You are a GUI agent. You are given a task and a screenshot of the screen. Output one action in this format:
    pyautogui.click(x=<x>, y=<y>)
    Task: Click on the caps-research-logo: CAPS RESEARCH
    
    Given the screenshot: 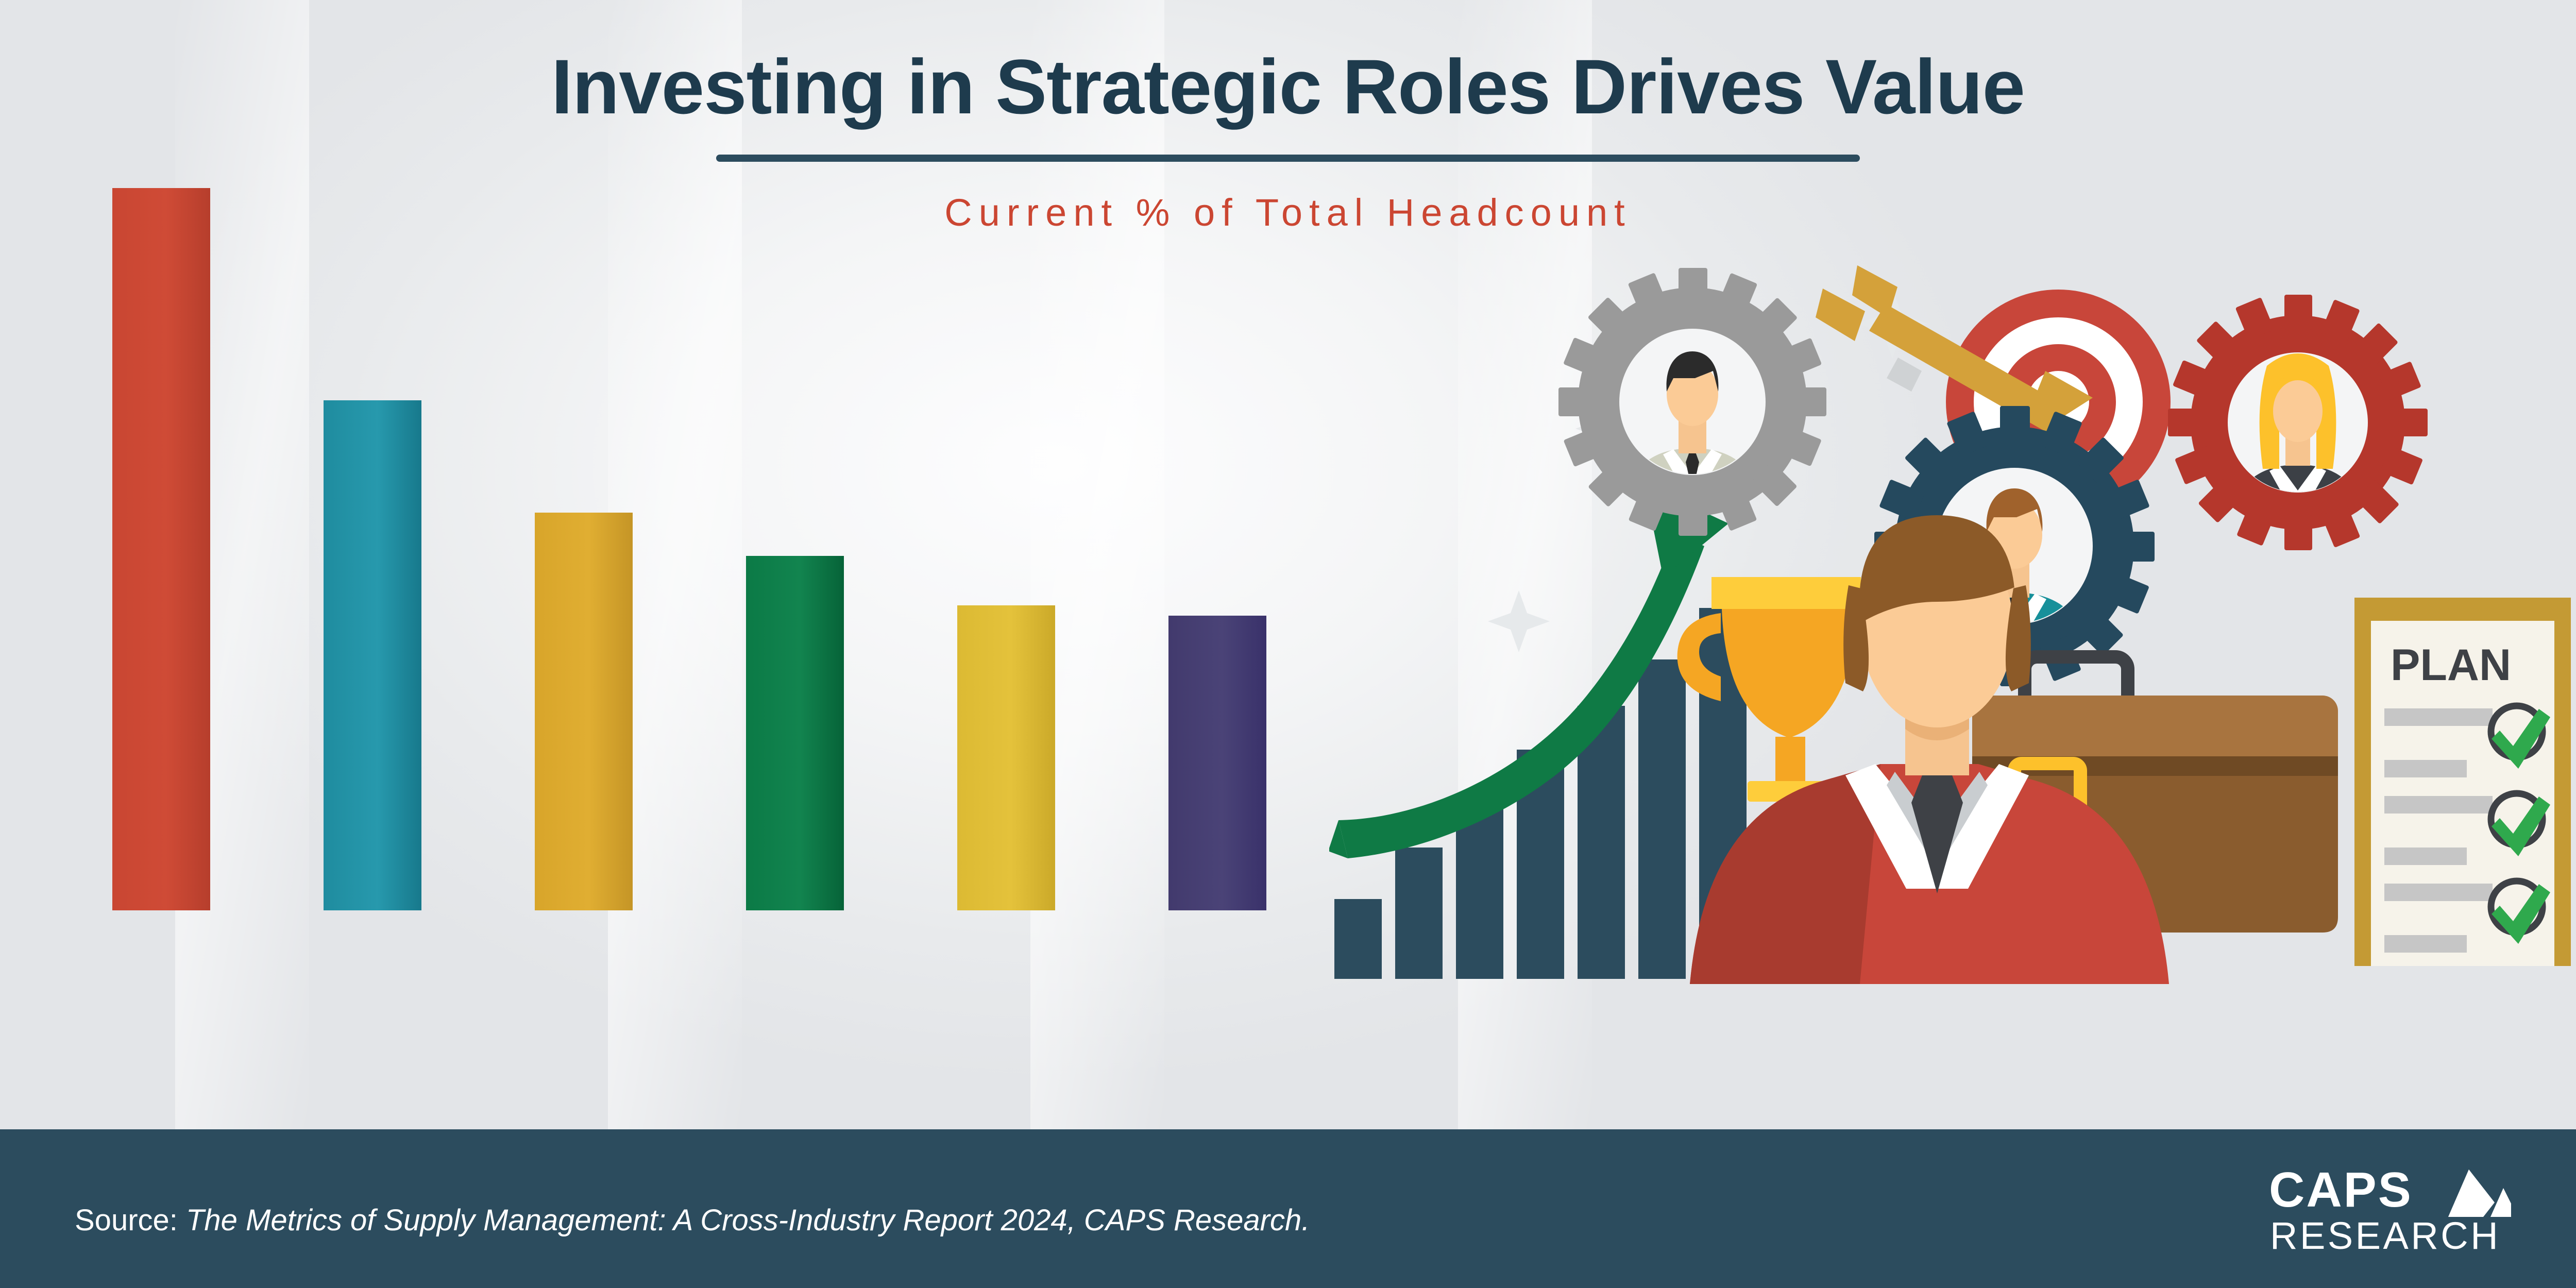 What is the action you would take?
    pyautogui.click(x=2390, y=1209)
    